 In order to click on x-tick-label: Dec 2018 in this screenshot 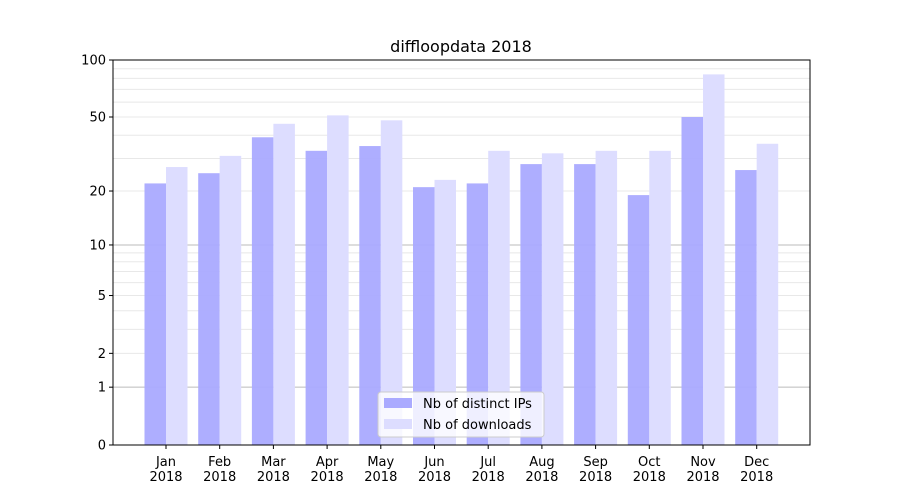, I will do `click(756, 470)`.